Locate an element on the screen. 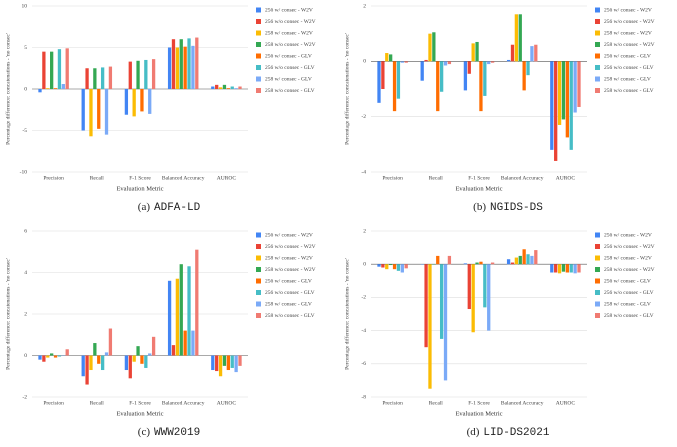 The width and height of the screenshot is (677, 447). x-tick-label: AUROC is located at coordinates (566, 178).